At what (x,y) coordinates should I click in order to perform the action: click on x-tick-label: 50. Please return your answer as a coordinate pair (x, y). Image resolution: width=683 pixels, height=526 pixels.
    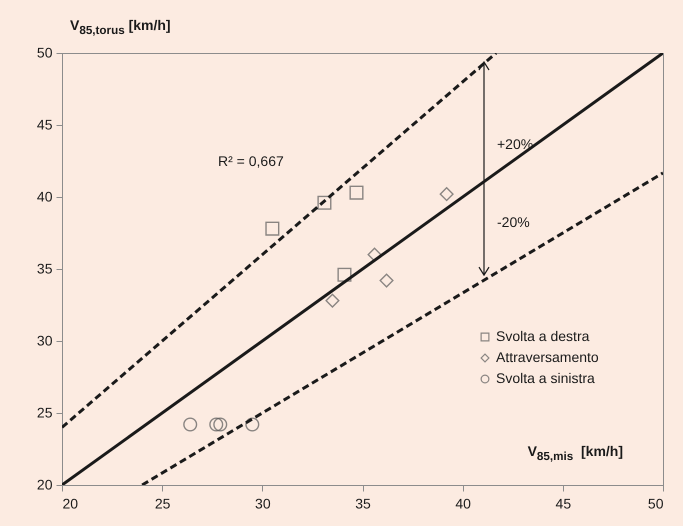
    Looking at the image, I should click on (656, 504).